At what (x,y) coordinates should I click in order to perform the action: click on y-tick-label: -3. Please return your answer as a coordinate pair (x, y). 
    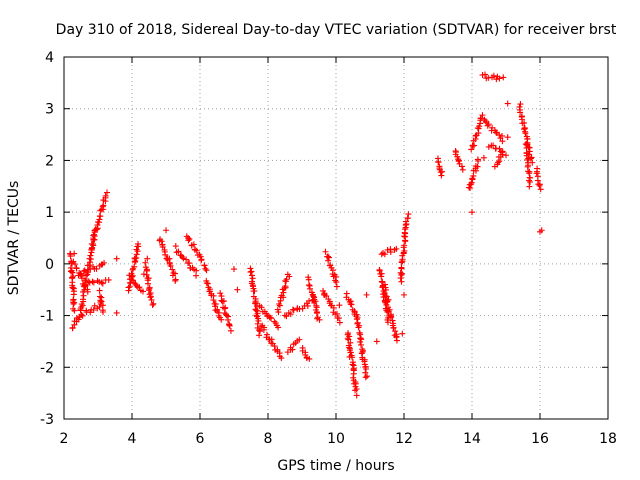
    Looking at the image, I should click on (47, 420).